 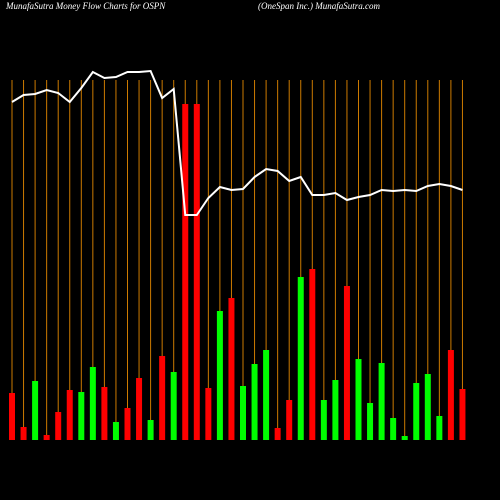 I want to click on chart-title: MunafaSutra Money Flow Charts for OSPN, so click(x=85, y=6).